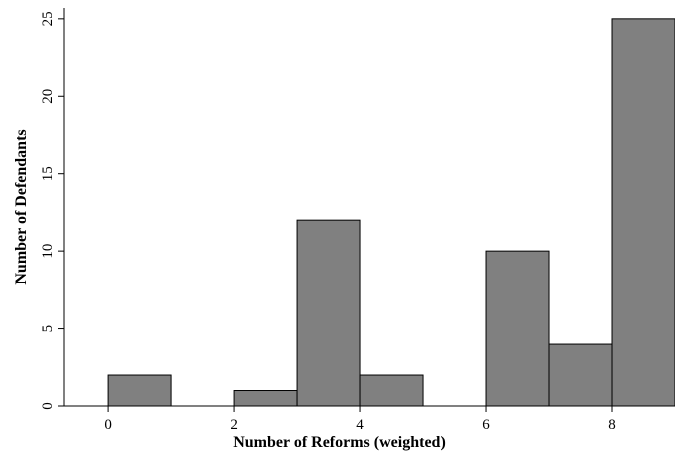 This screenshot has height=455, width=675. What do you see at coordinates (360, 425) in the screenshot?
I see `x-tick-label: 4` at bounding box center [360, 425].